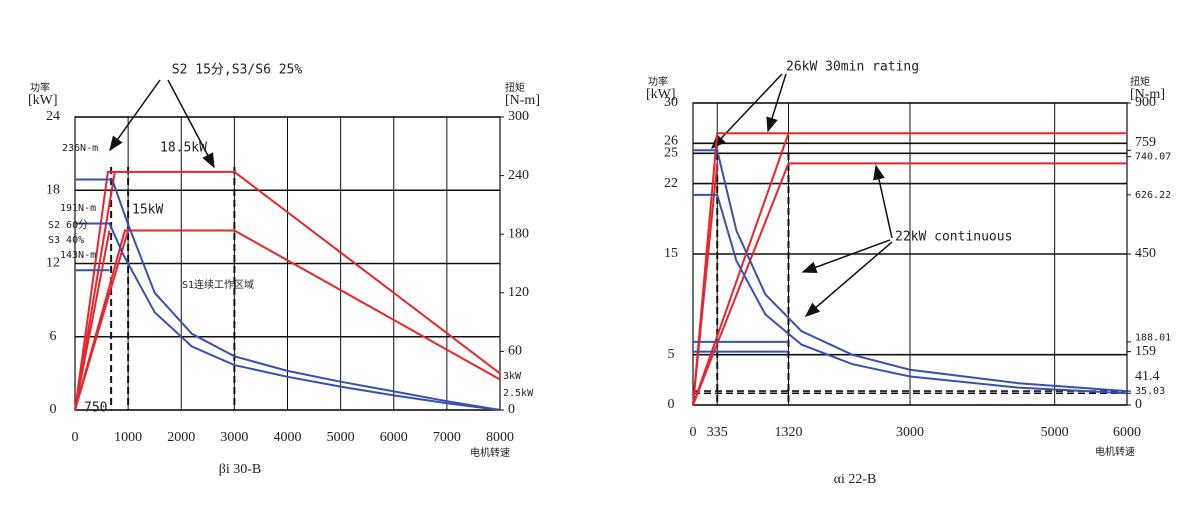  I want to click on x-tick-label: 1320, so click(788, 432).